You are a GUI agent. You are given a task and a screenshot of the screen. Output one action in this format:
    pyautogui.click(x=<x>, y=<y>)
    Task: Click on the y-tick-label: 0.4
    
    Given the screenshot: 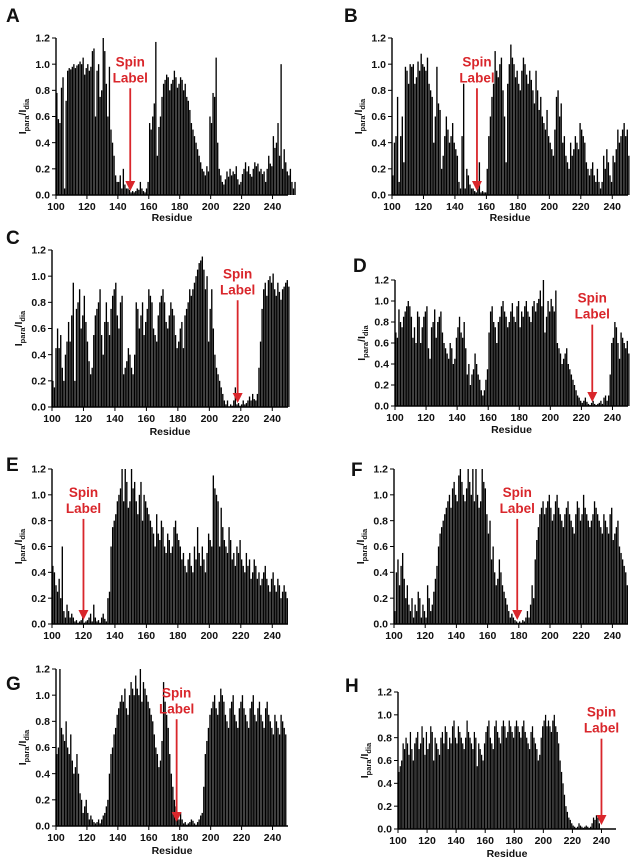 What is the action you would take?
    pyautogui.click(x=380, y=573)
    